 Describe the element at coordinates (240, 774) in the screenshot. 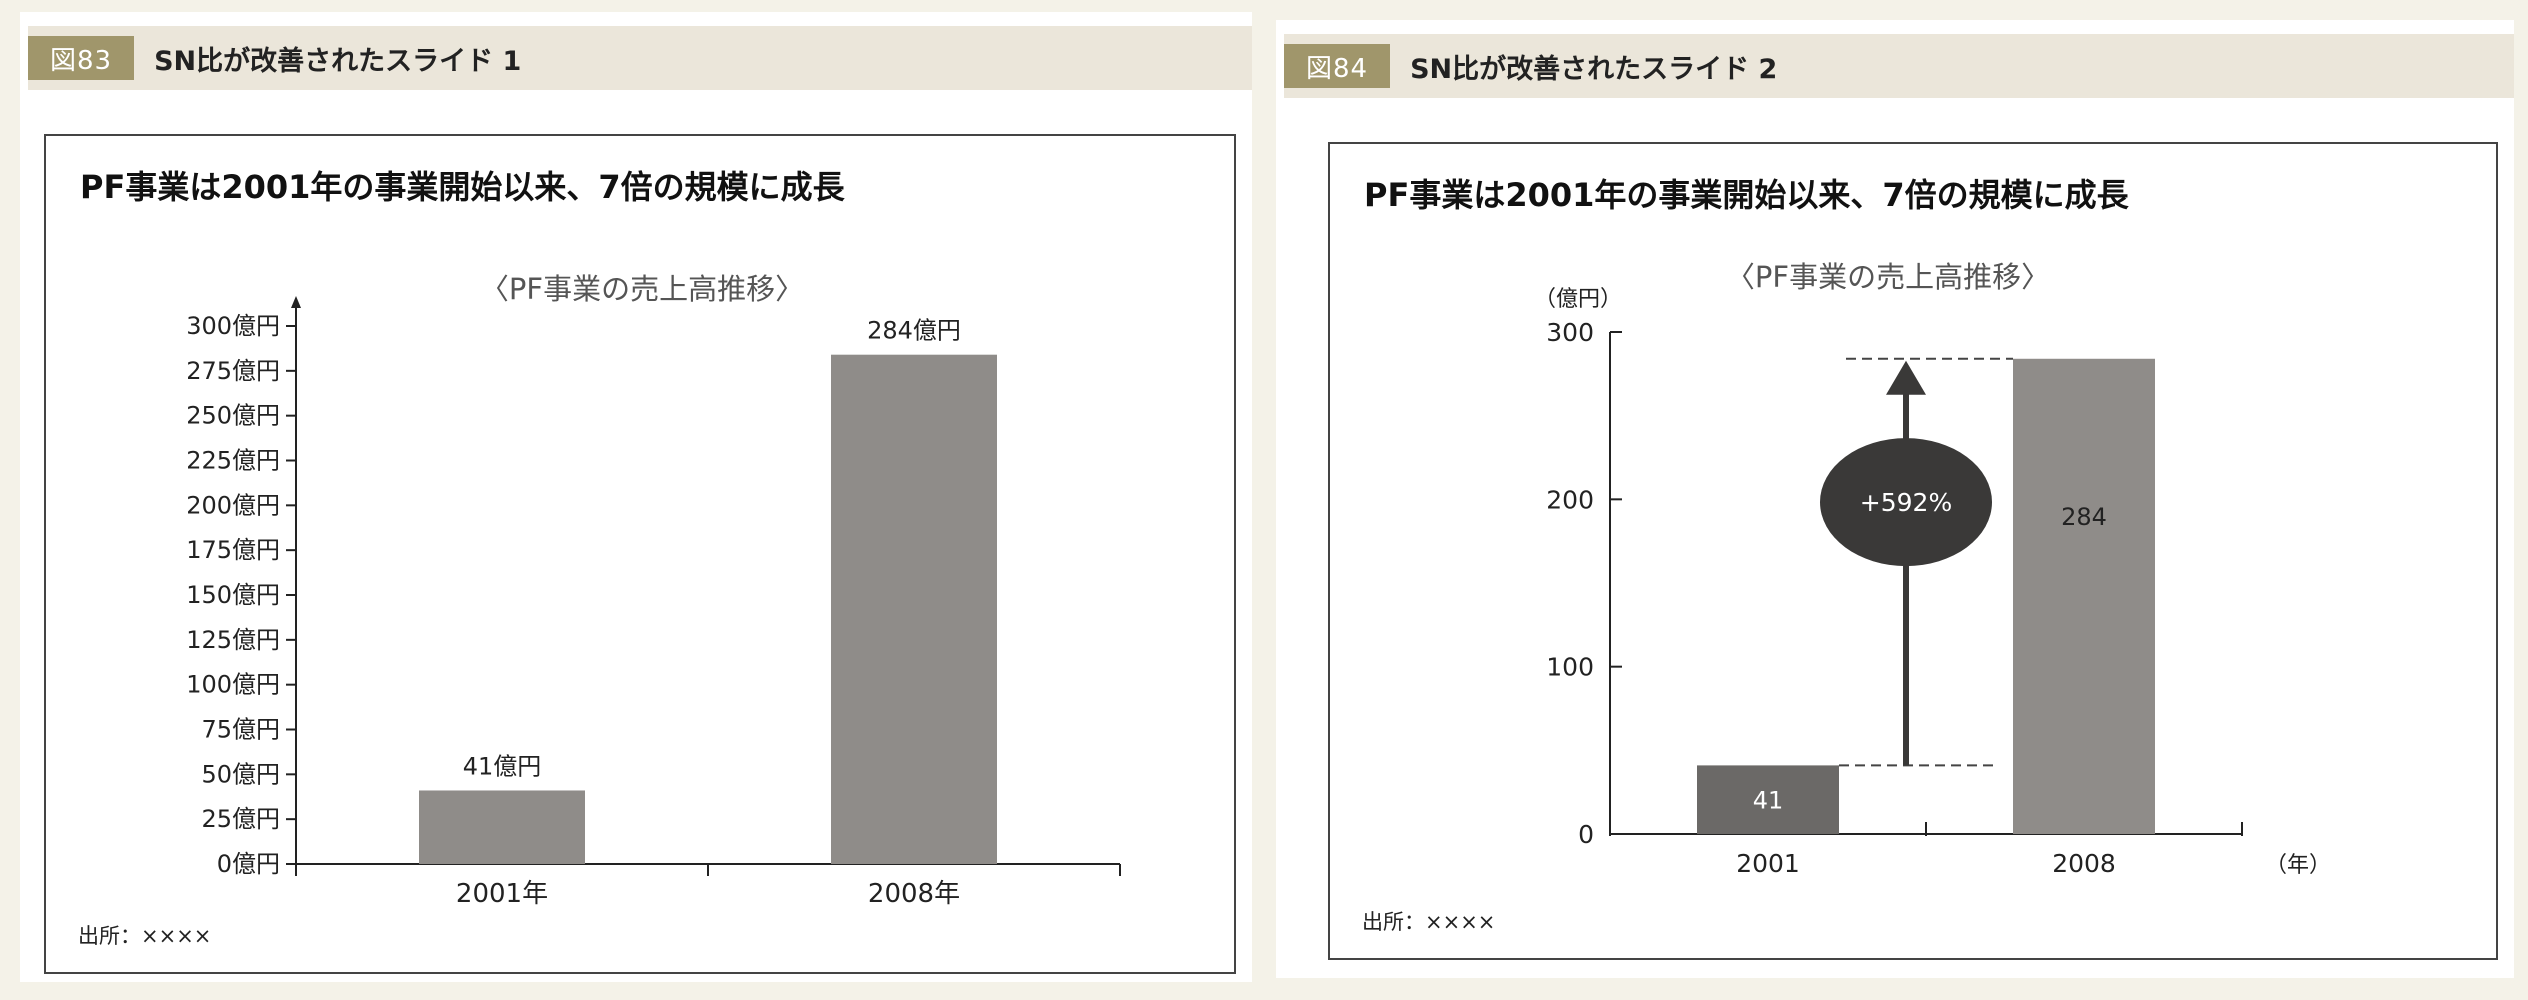

I see `y-tick-label: 50億円` at that location.